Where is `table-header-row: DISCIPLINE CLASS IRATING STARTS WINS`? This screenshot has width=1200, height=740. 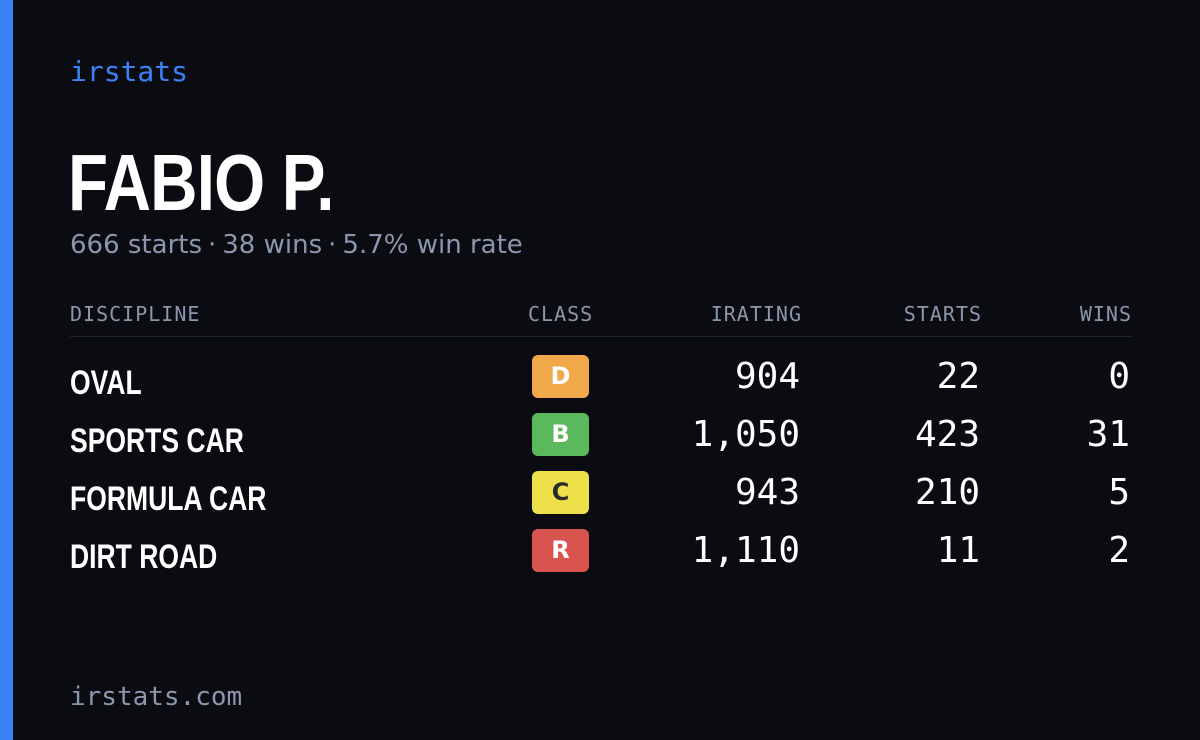
table-header-row: DISCIPLINE CLASS IRATING STARTS WINS is located at coordinates (601, 316).